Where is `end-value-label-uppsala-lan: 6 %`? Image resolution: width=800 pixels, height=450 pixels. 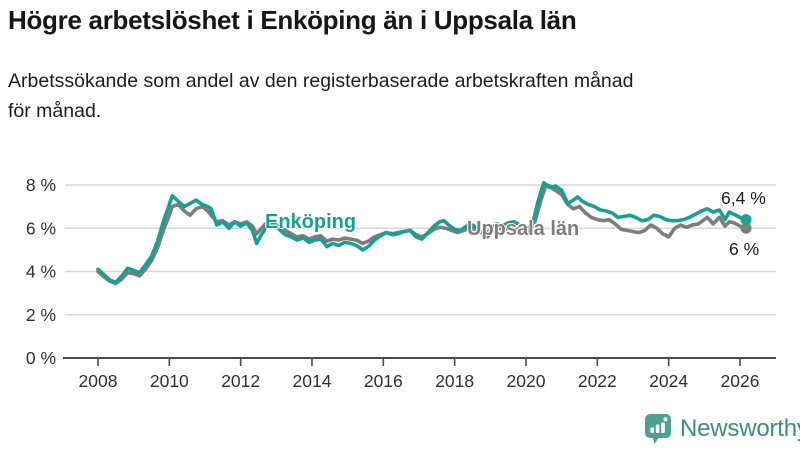 end-value-label-uppsala-lan: 6 % is located at coordinates (744, 249).